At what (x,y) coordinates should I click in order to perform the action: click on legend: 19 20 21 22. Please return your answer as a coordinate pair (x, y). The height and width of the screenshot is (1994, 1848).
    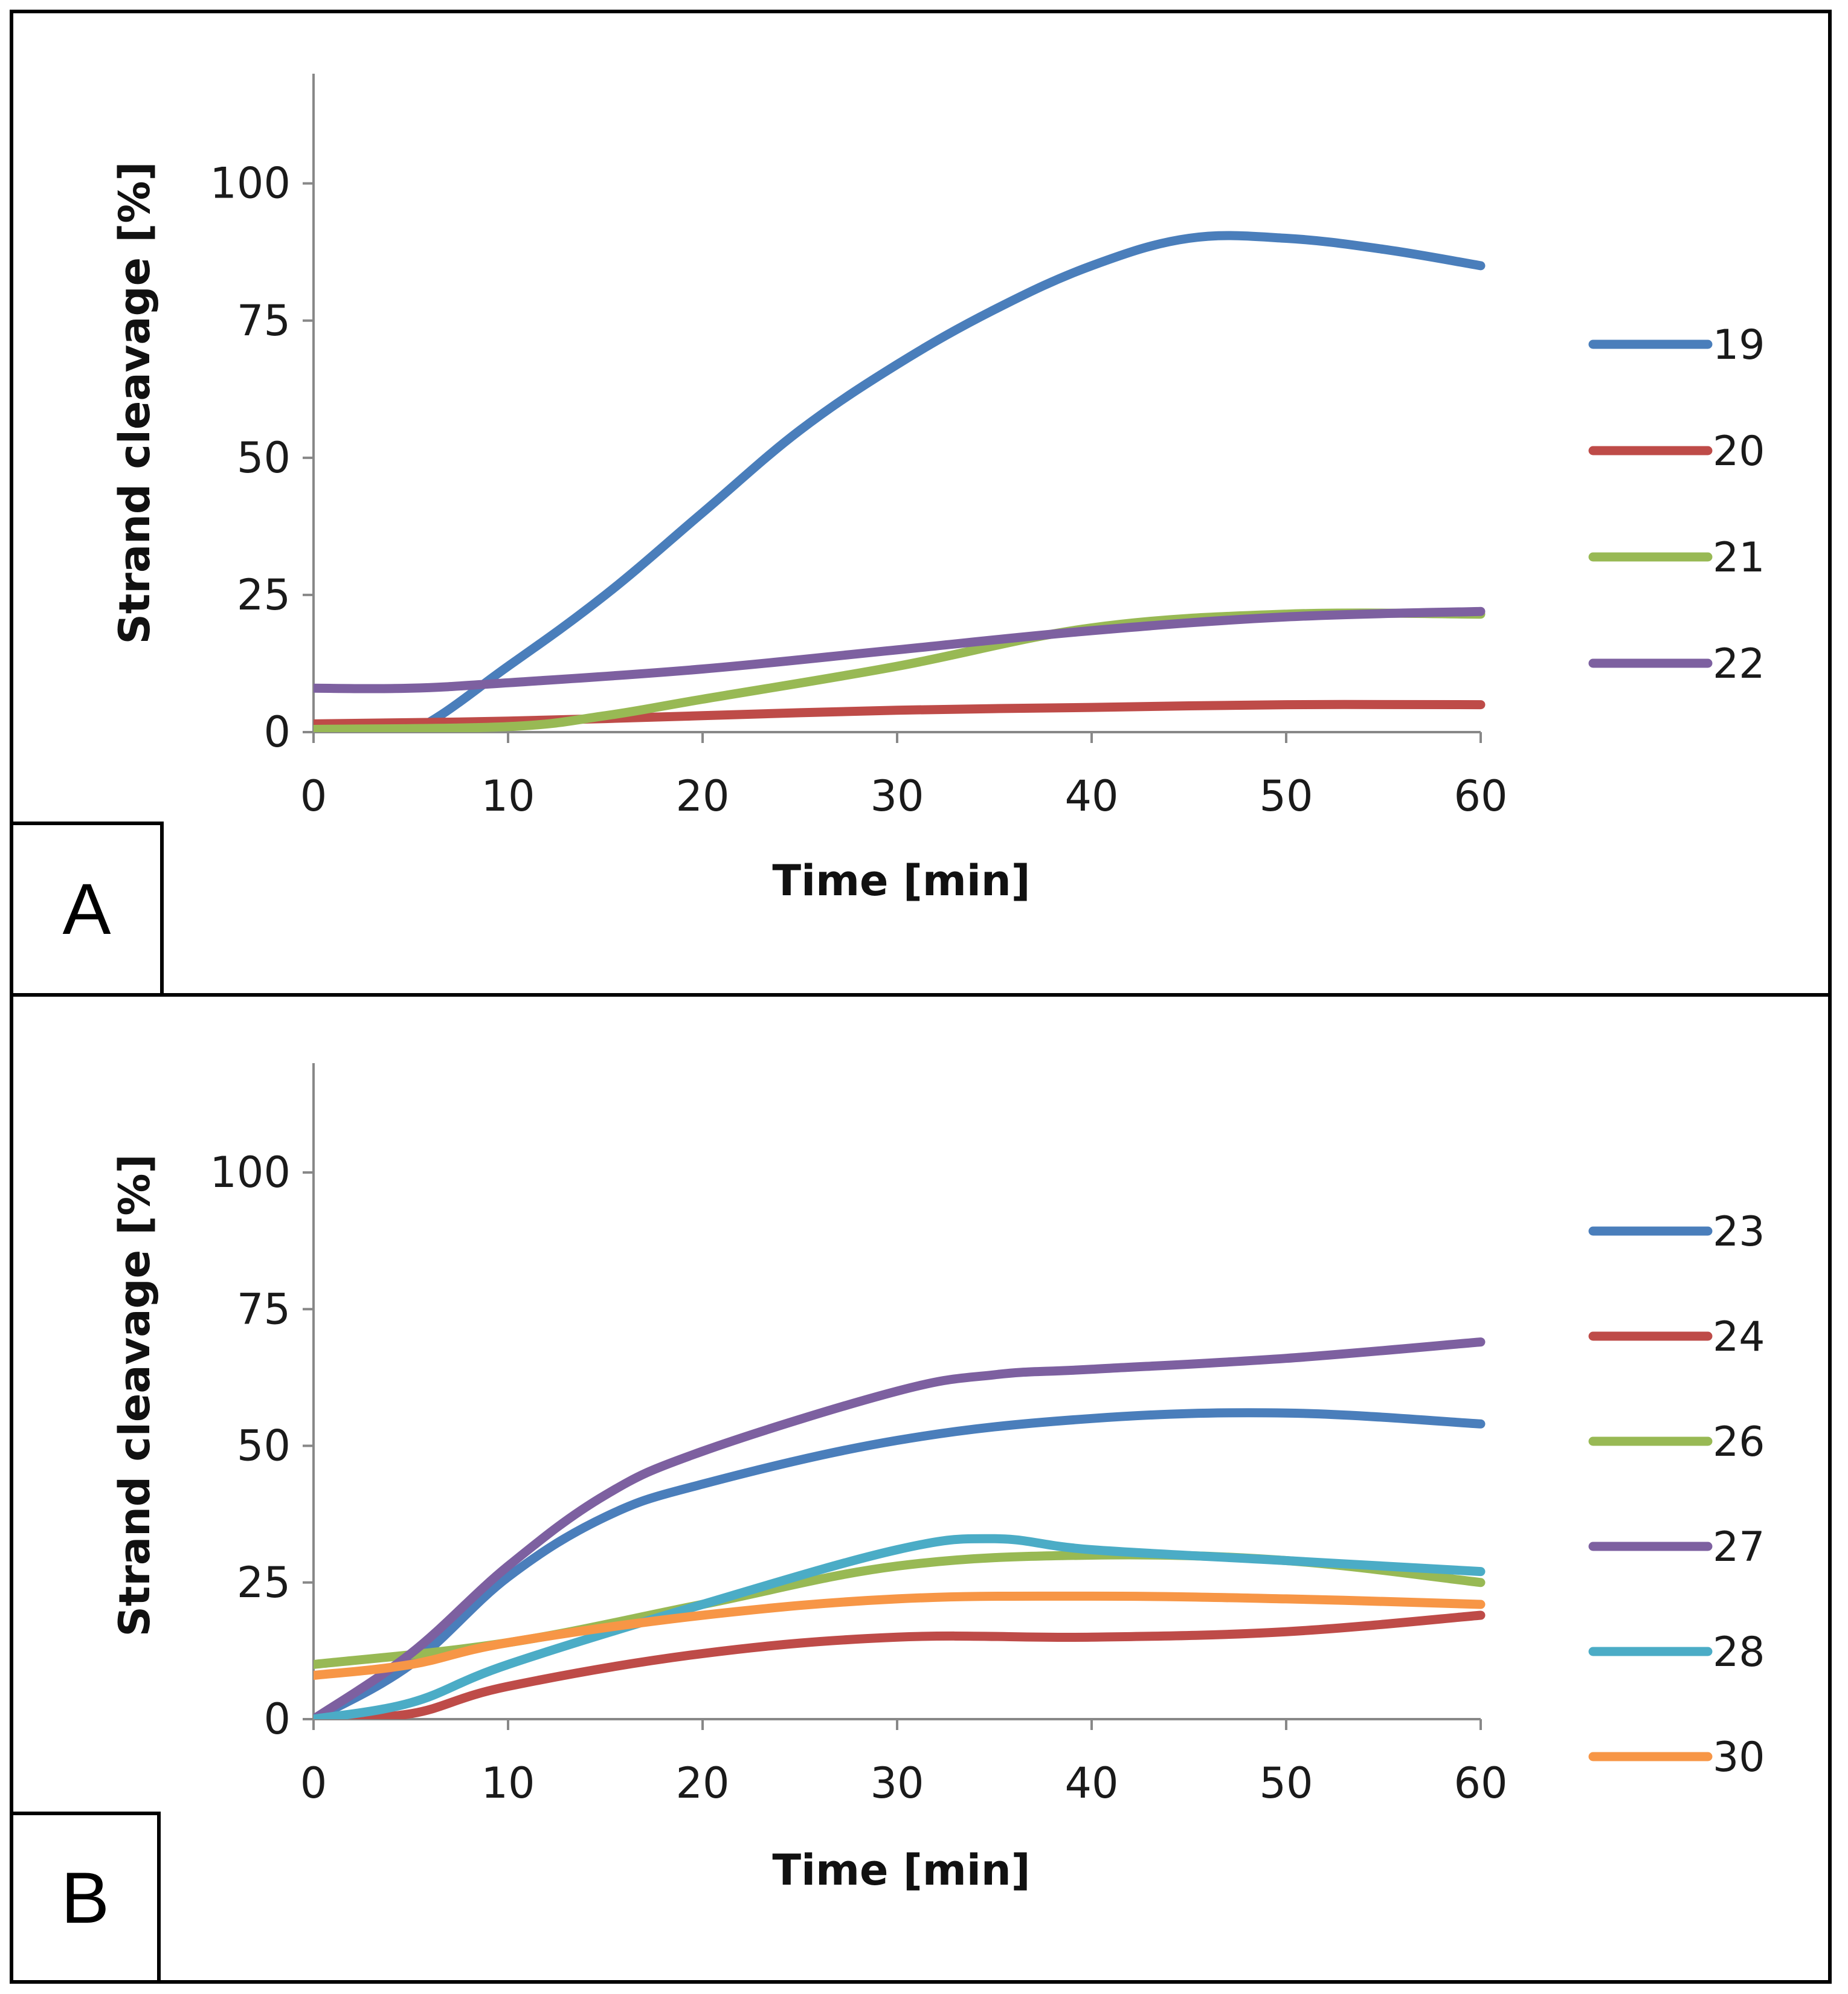
    Looking at the image, I should click on (1677, 504).